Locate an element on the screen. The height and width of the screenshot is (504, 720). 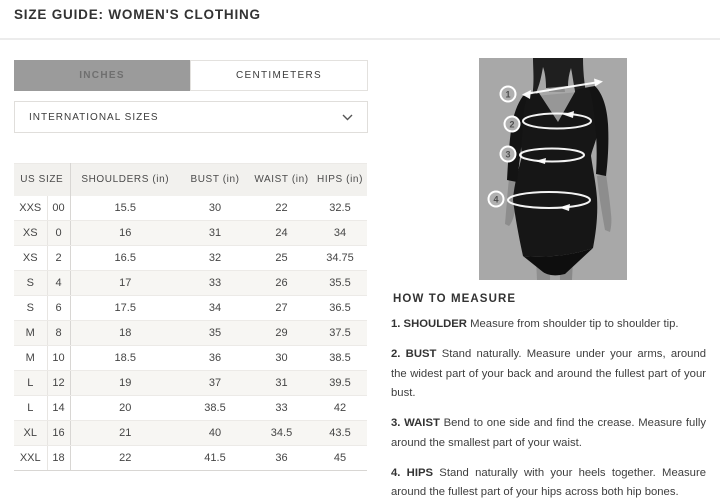
chevron-down-icon is located at coordinates (347, 117).